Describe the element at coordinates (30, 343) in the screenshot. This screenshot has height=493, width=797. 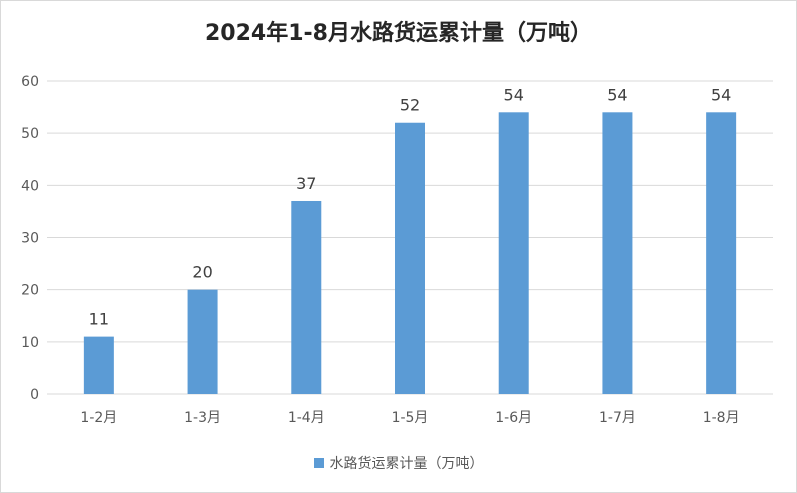
I see `y-tick-label: 10` at that location.